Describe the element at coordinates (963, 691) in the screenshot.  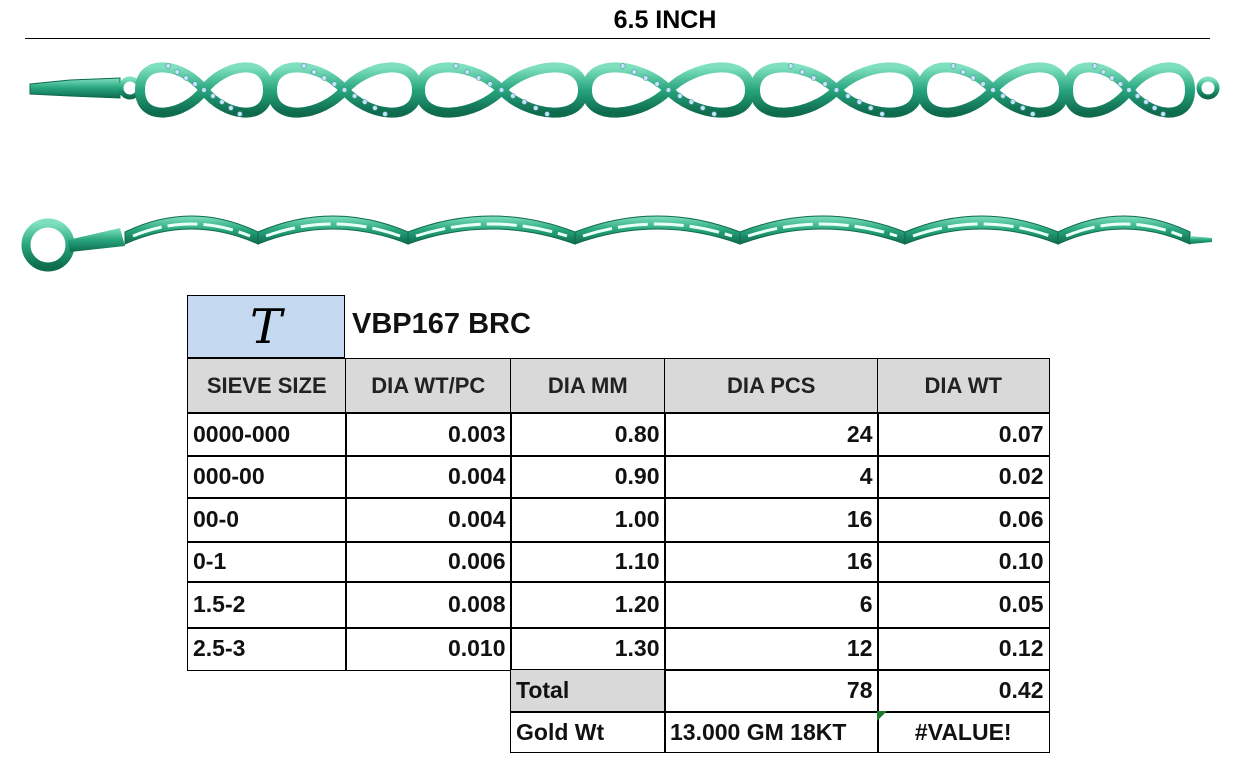
I see `total-weight: 0.42` at that location.